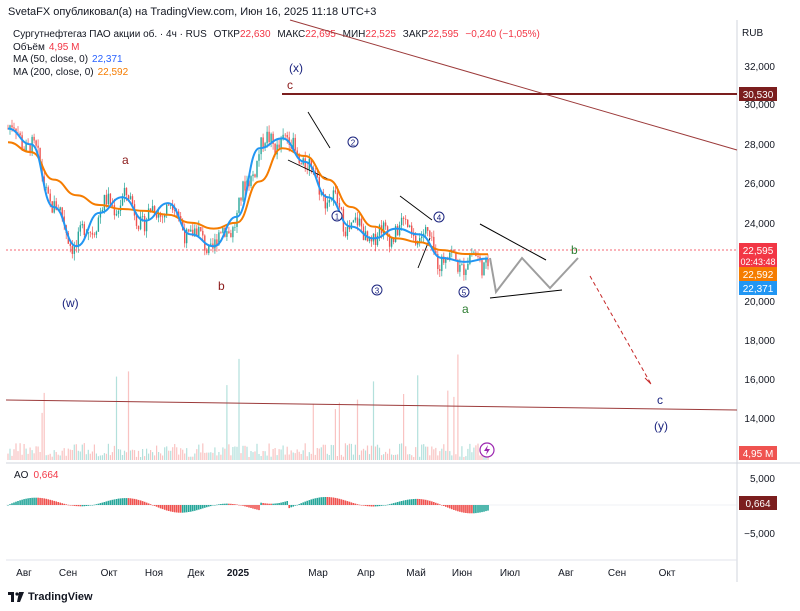 Image resolution: width=800 pixels, height=611 pixels. I want to click on ma50-line, so click(248, 195).